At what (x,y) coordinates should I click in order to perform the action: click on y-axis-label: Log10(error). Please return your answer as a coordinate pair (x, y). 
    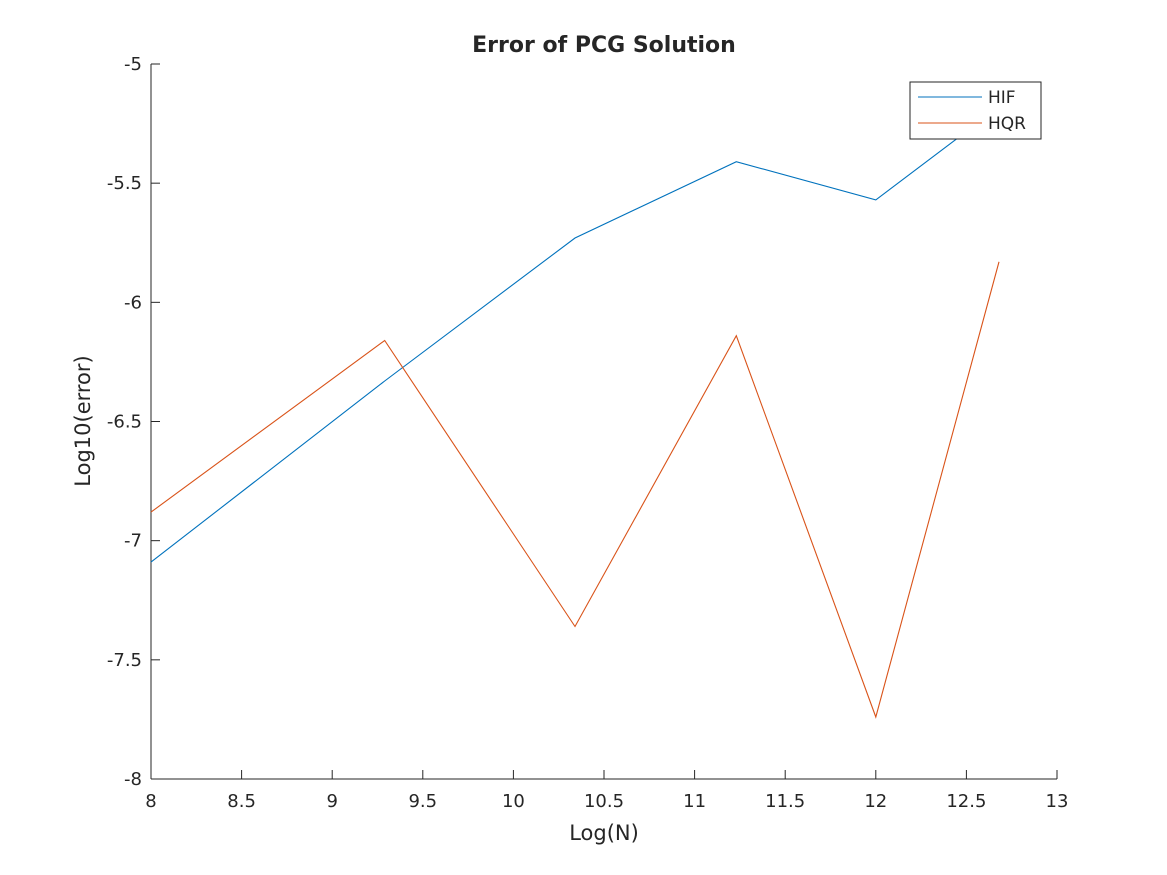
    Looking at the image, I should click on (83, 420).